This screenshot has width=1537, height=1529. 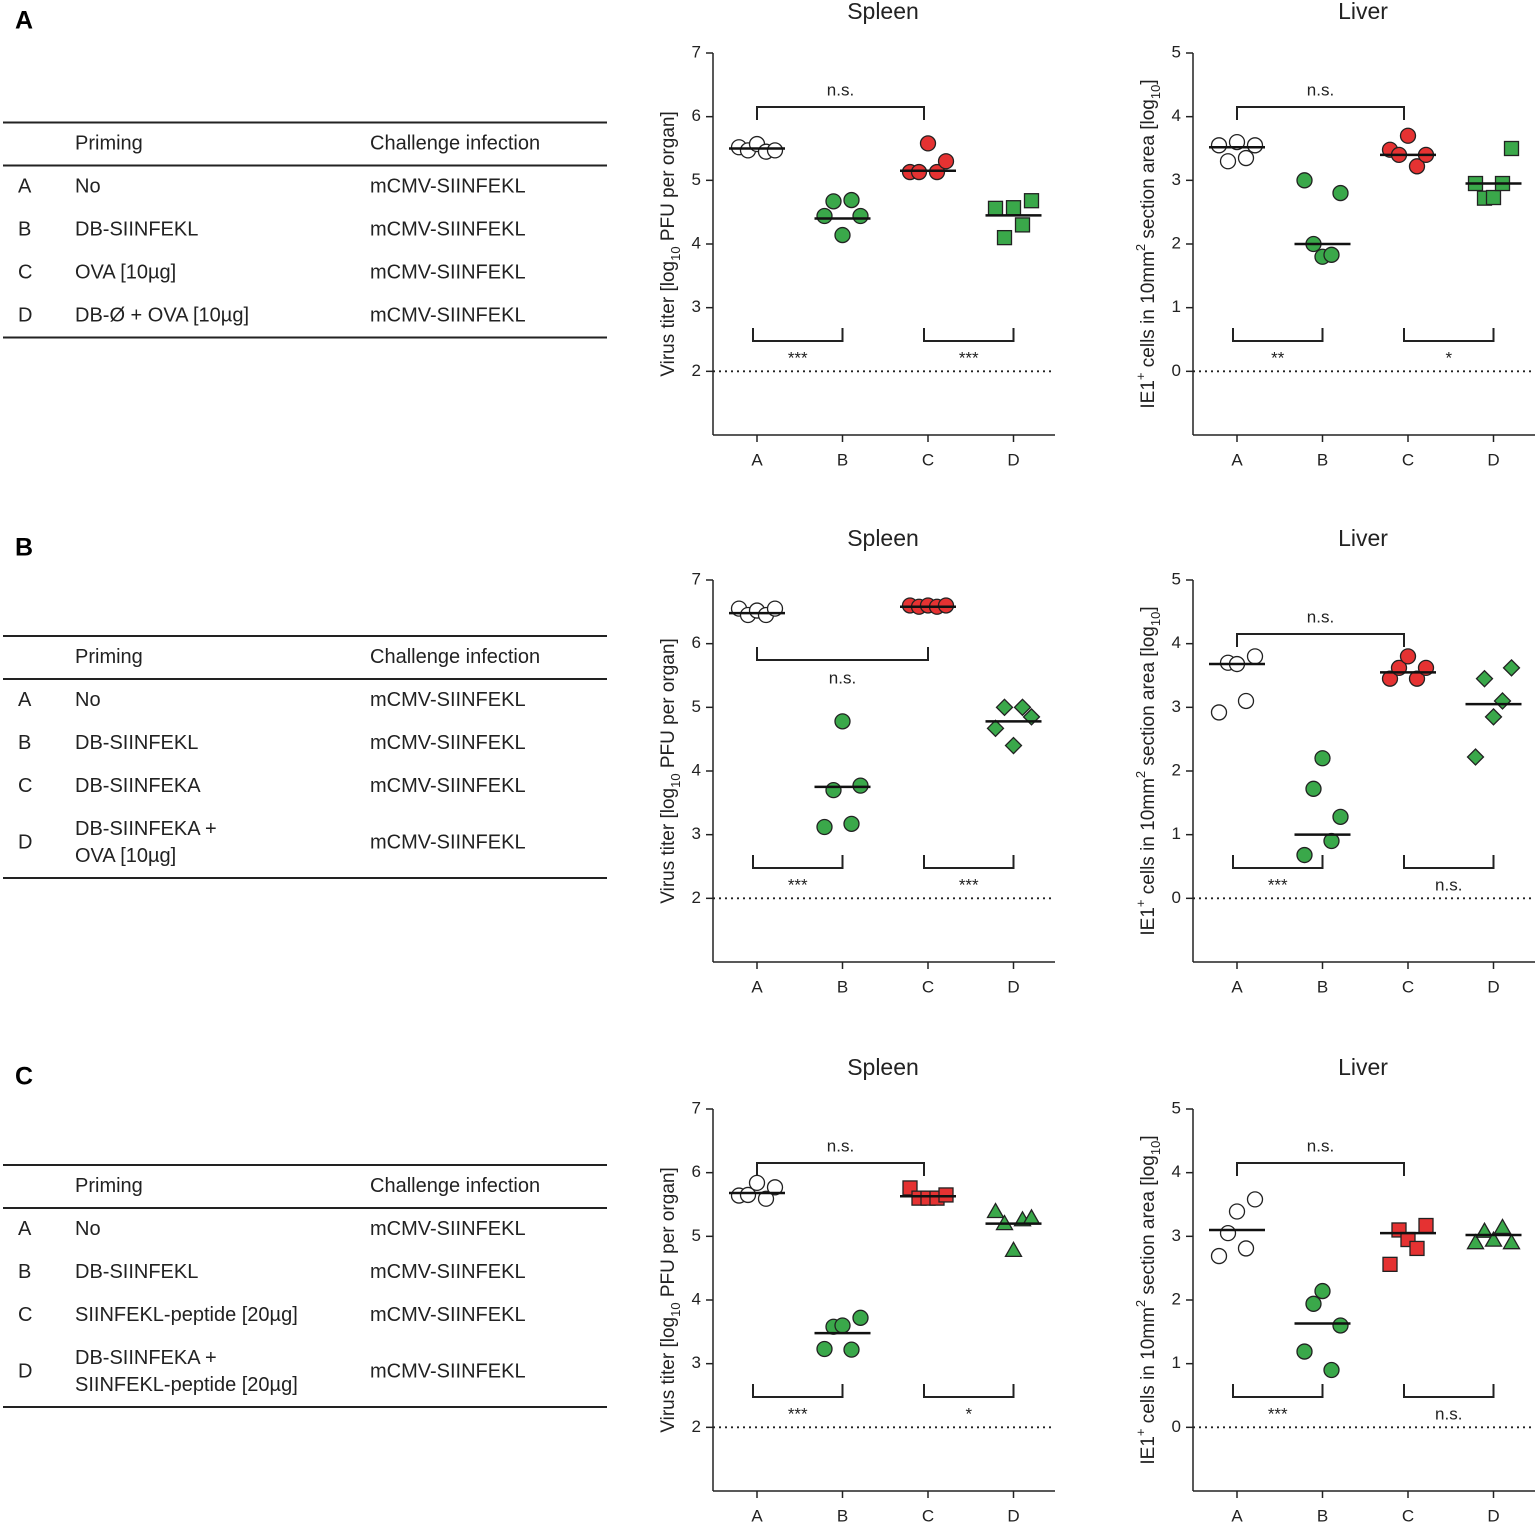 What do you see at coordinates (109, 657) in the screenshot?
I see `table-header: Priming` at bounding box center [109, 657].